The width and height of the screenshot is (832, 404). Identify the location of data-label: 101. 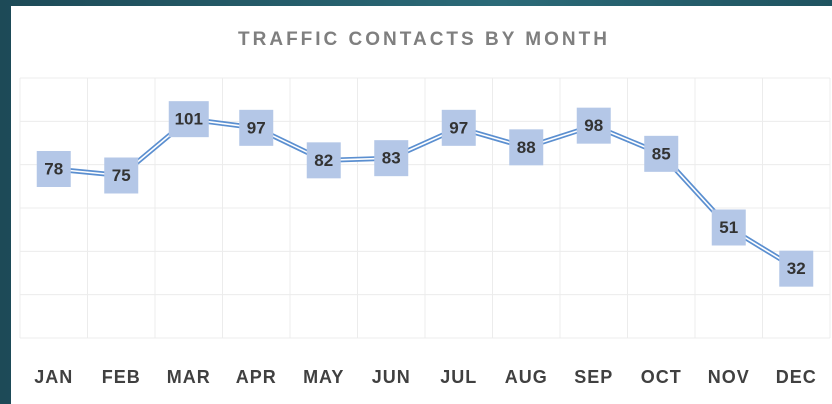
(189, 119).